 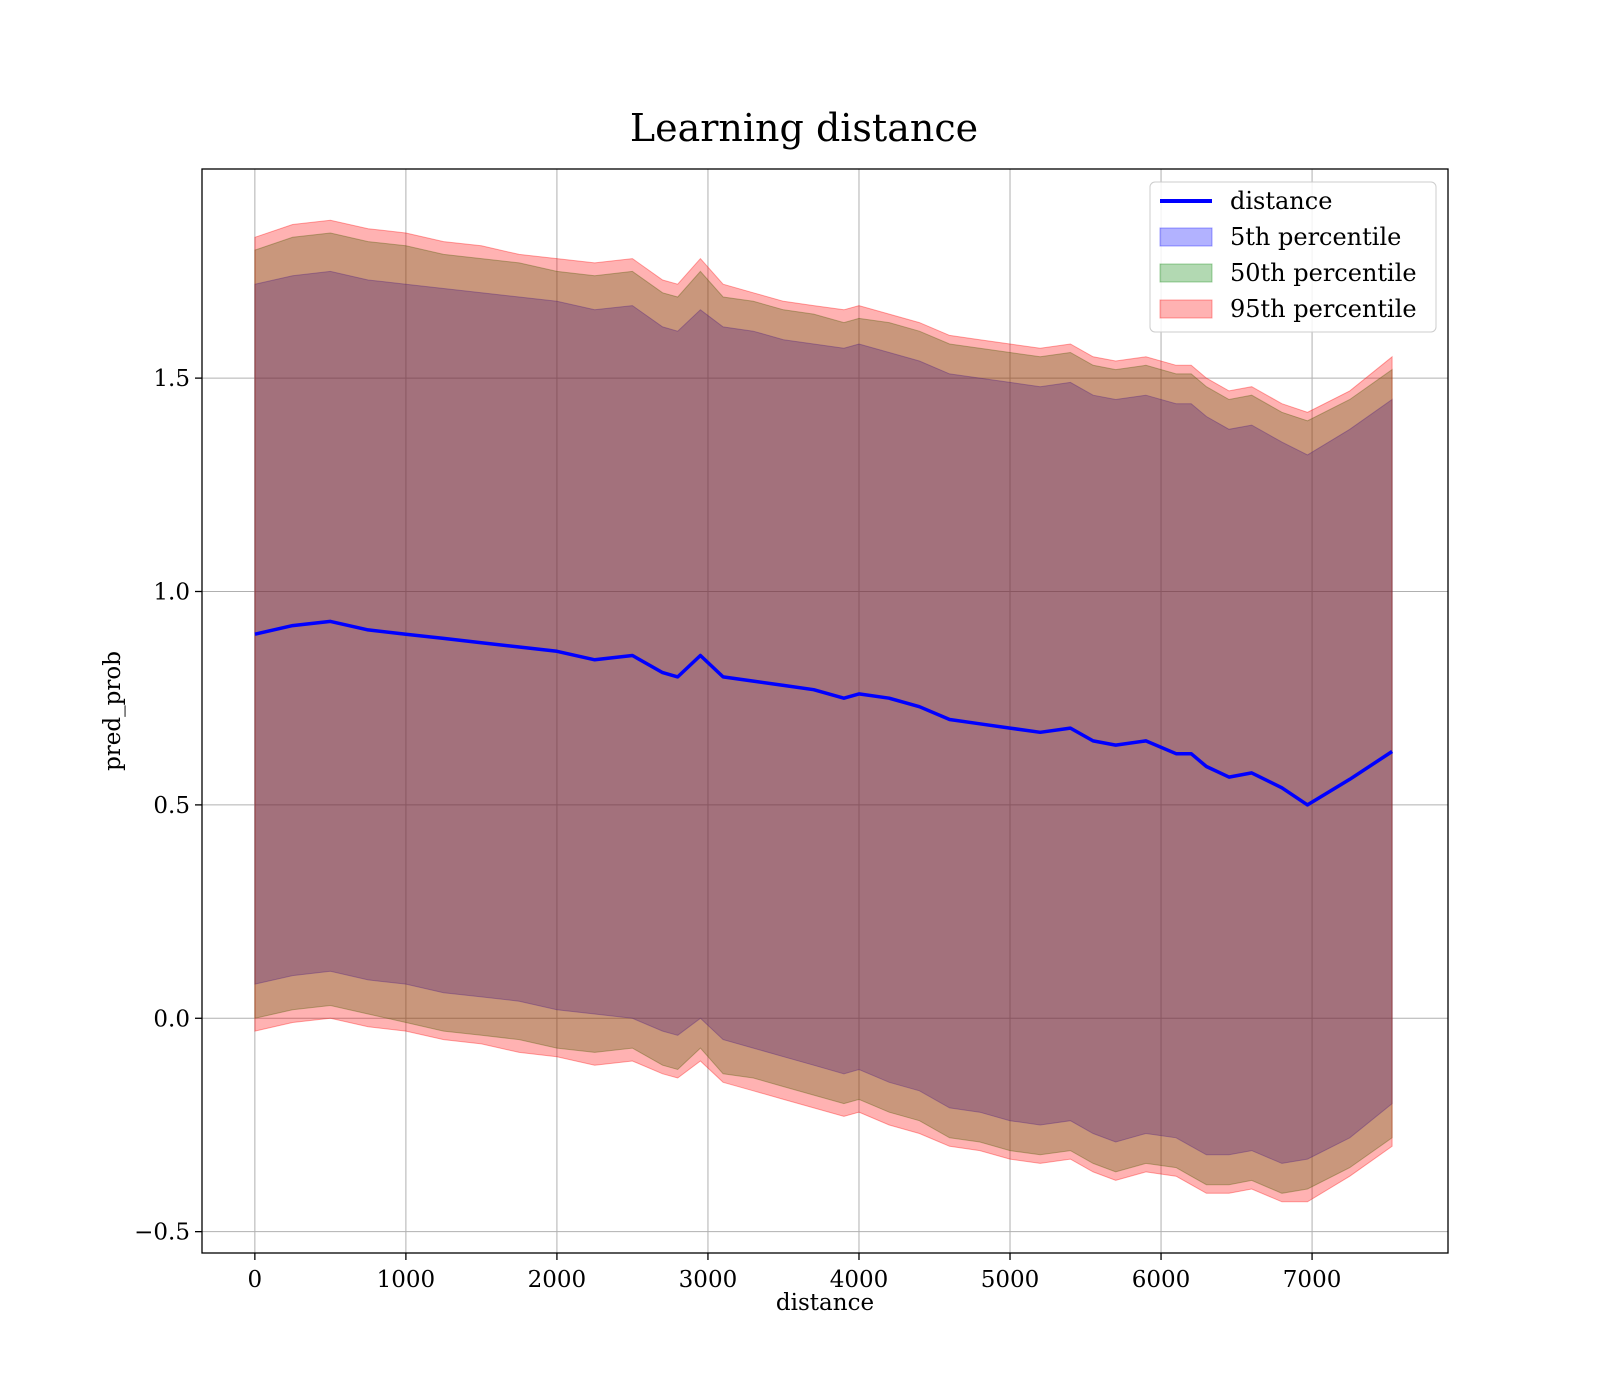 I want to click on x-tick-label: 0, so click(x=255, y=1280).